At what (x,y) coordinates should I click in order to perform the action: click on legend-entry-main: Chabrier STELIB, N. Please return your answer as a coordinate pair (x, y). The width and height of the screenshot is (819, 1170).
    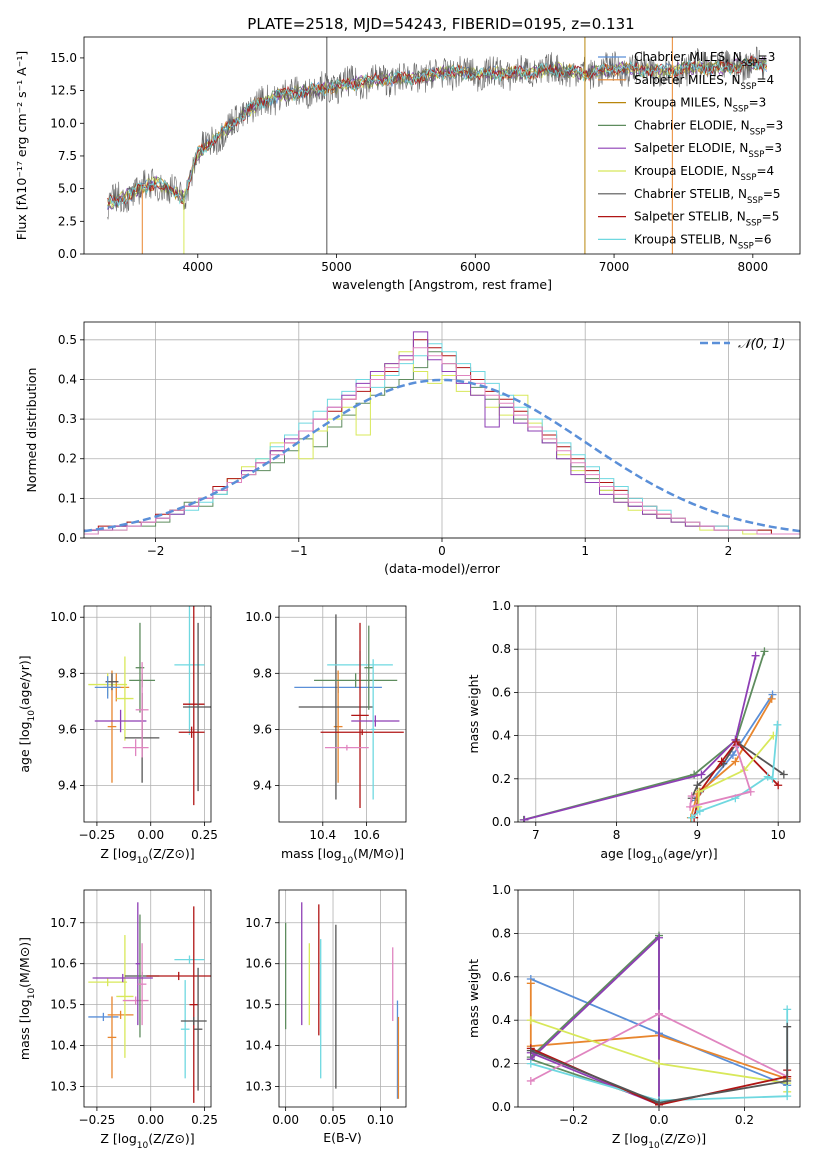
    Looking at the image, I should click on (690, 194).